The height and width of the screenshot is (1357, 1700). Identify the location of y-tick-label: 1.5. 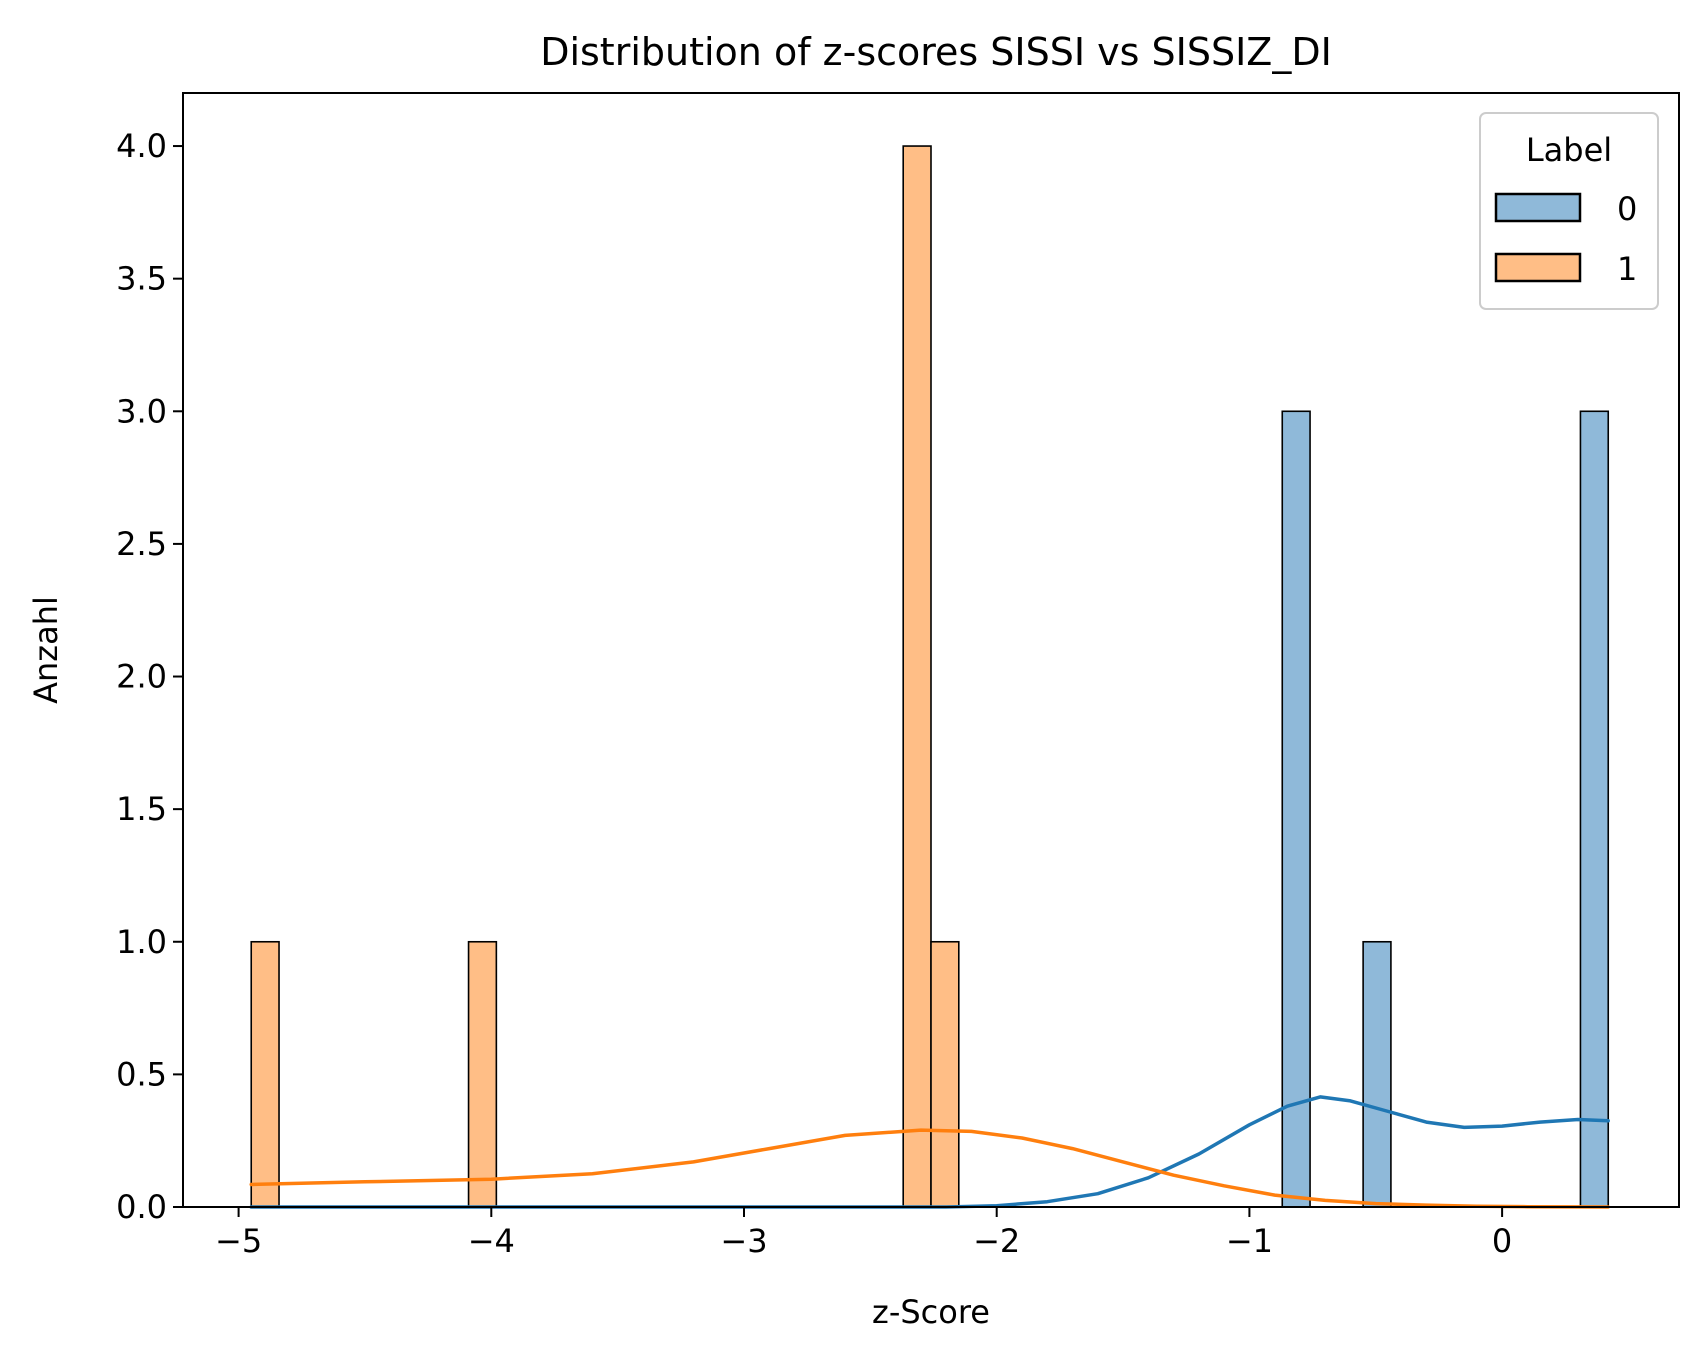
(141, 809).